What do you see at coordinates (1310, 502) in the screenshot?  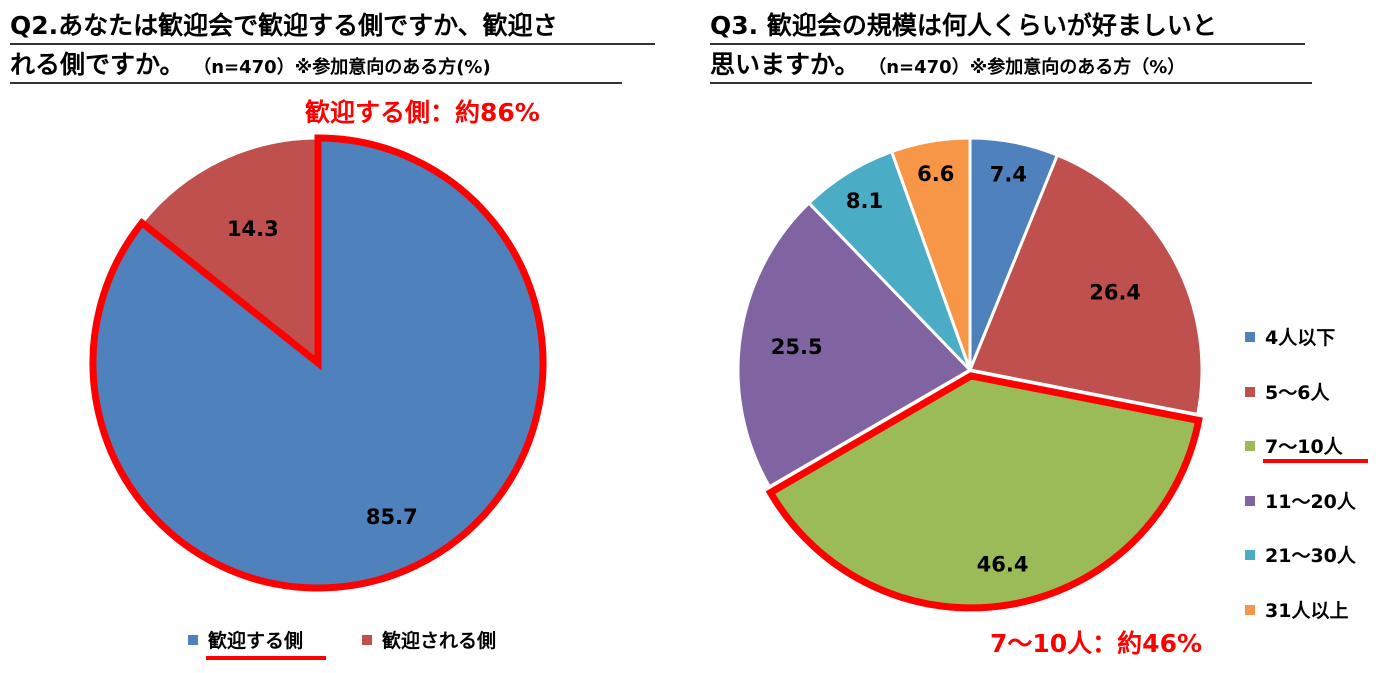 I see `legend-label: 11〜20人` at bounding box center [1310, 502].